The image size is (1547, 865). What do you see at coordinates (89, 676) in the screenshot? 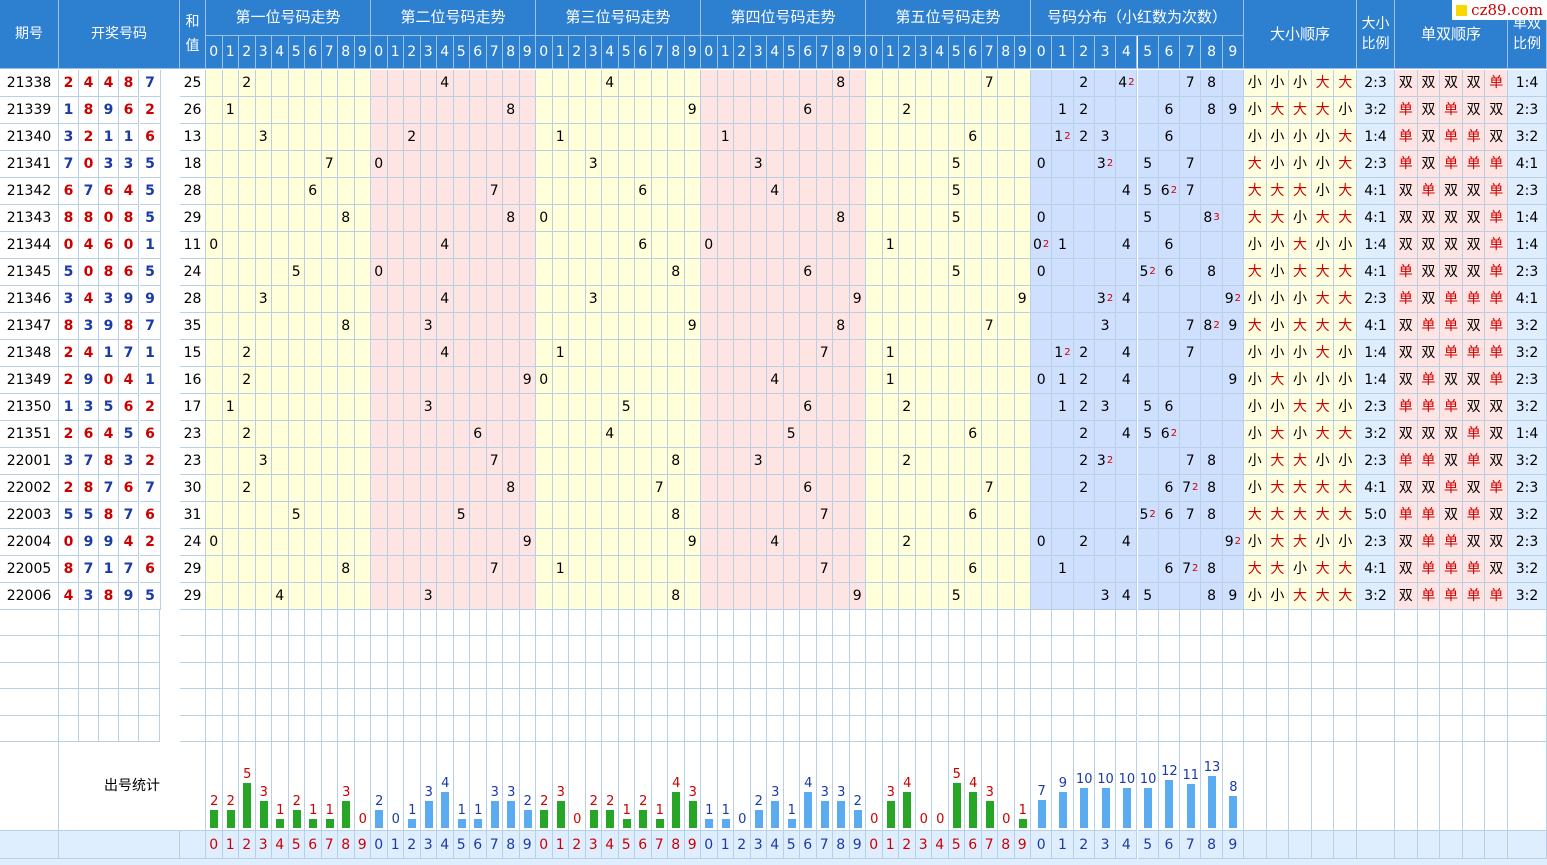
I see `empty-draw-cell` at bounding box center [89, 676].